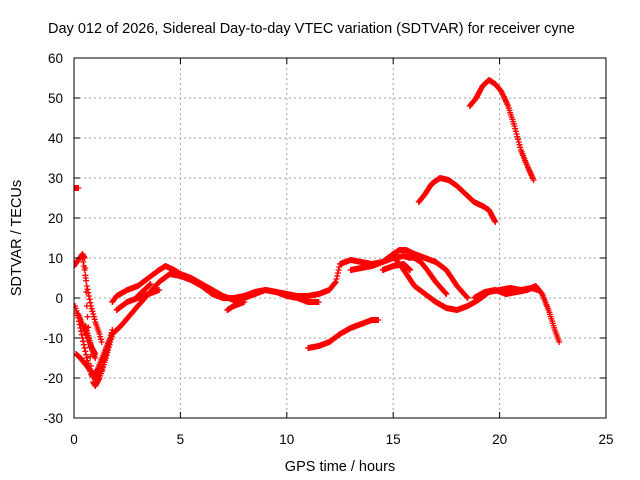  I want to click on series-arc-h, so click(215, 284).